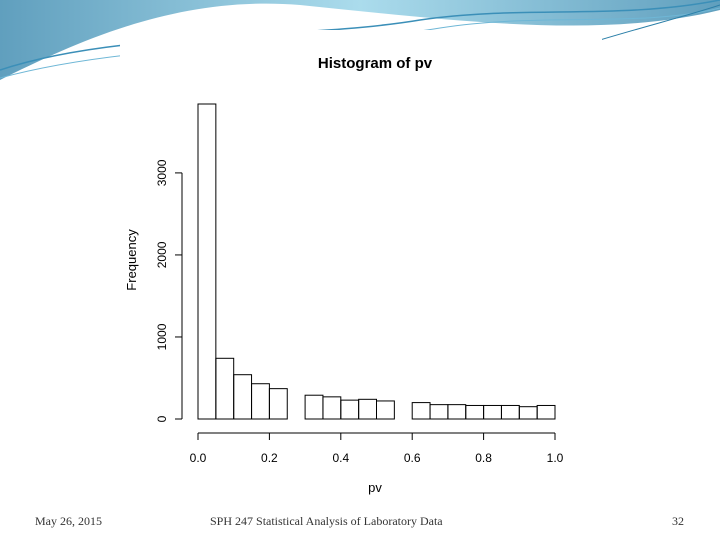  Describe the element at coordinates (375, 487) in the screenshot. I see `x-axis-label: pv` at that location.